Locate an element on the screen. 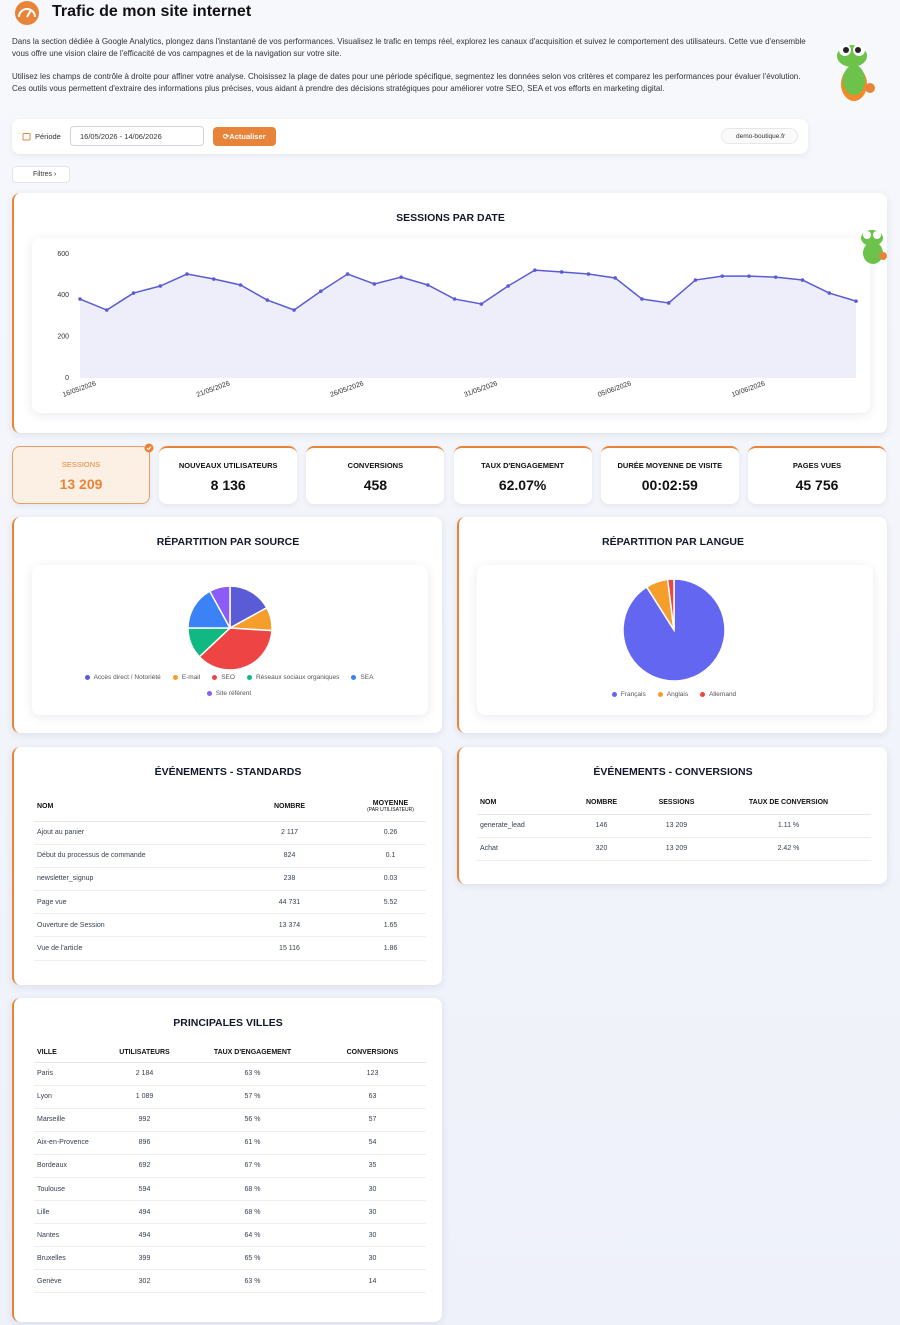 Image resolution: width=900 pixels, height=1325 pixels. table-cell: newsletter_signup is located at coordinates (129, 879).